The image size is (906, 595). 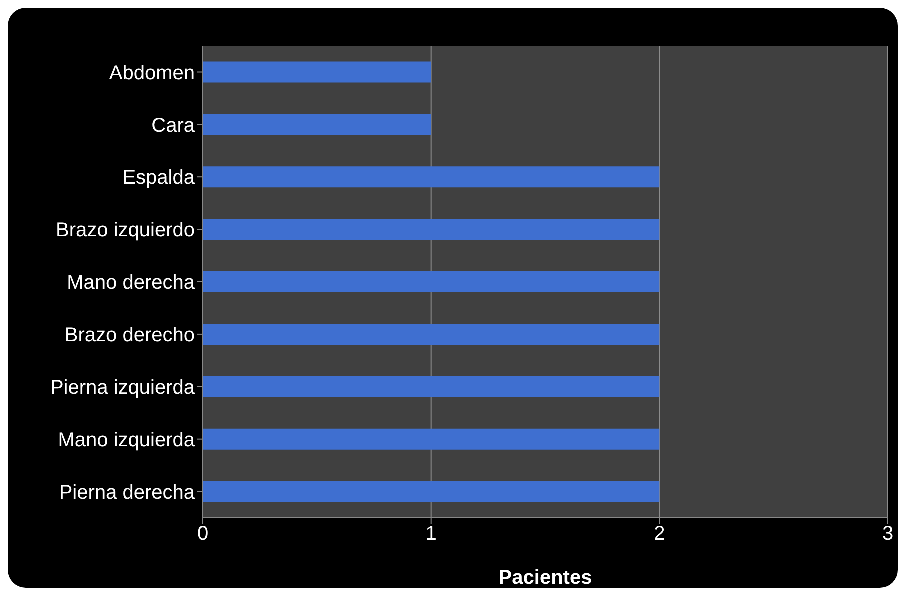 What do you see at coordinates (174, 125) in the screenshot?
I see `y-tick-label: Cara` at bounding box center [174, 125].